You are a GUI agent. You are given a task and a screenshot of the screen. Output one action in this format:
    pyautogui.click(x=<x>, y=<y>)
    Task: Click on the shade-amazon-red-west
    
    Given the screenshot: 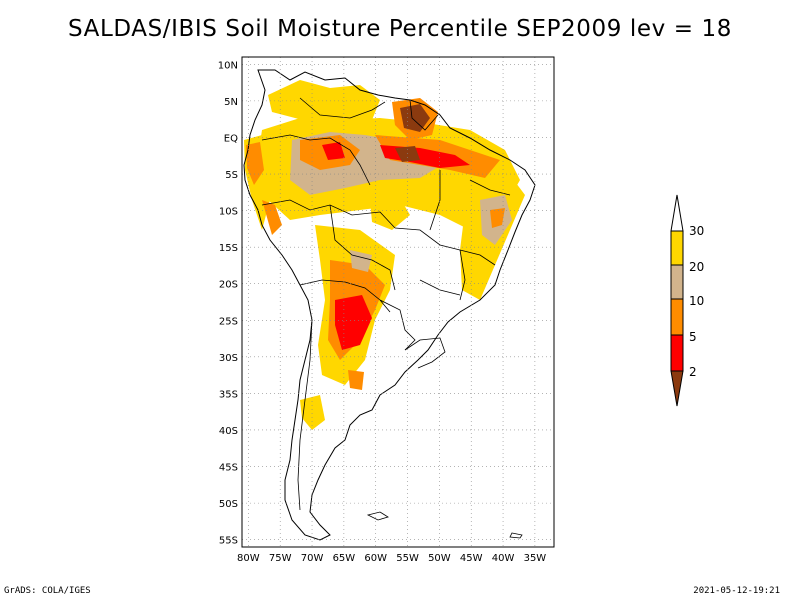 What is the action you would take?
    pyautogui.click(x=333, y=151)
    